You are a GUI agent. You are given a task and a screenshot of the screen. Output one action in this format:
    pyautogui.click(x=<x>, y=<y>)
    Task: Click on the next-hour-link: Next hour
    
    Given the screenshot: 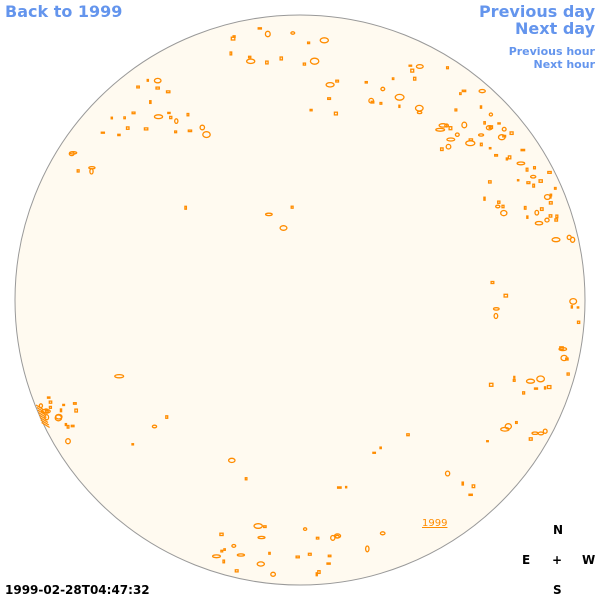 What is the action you would take?
    pyautogui.click(x=564, y=64)
    